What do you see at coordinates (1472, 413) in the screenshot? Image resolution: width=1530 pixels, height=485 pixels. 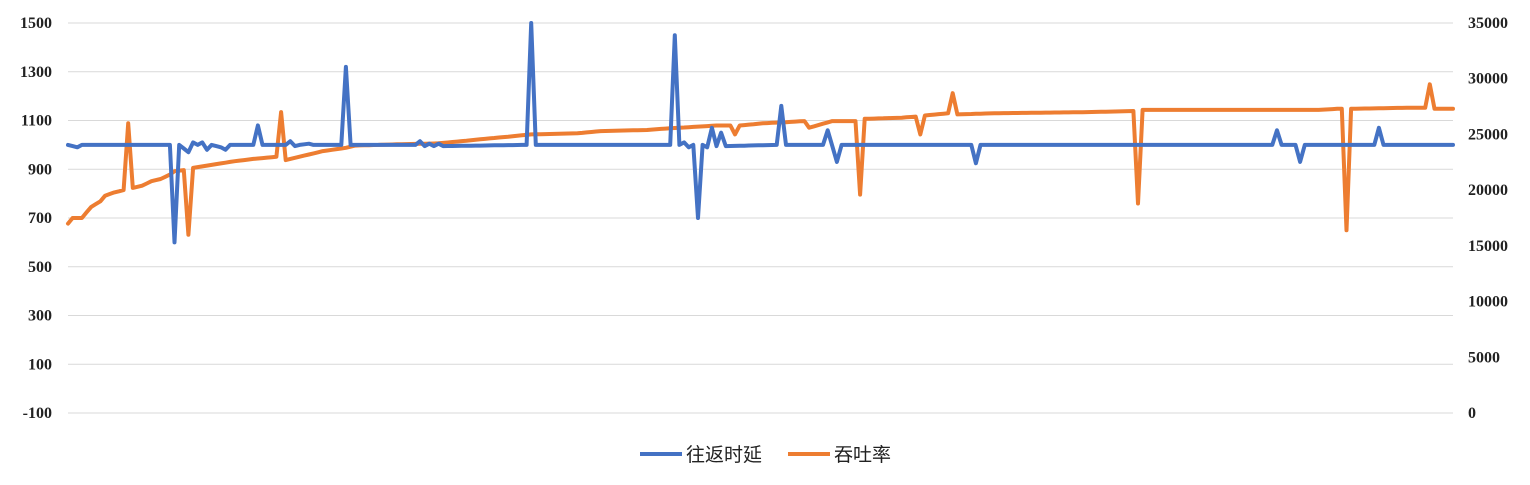 I see `right-tick-label: 0` at bounding box center [1472, 413].